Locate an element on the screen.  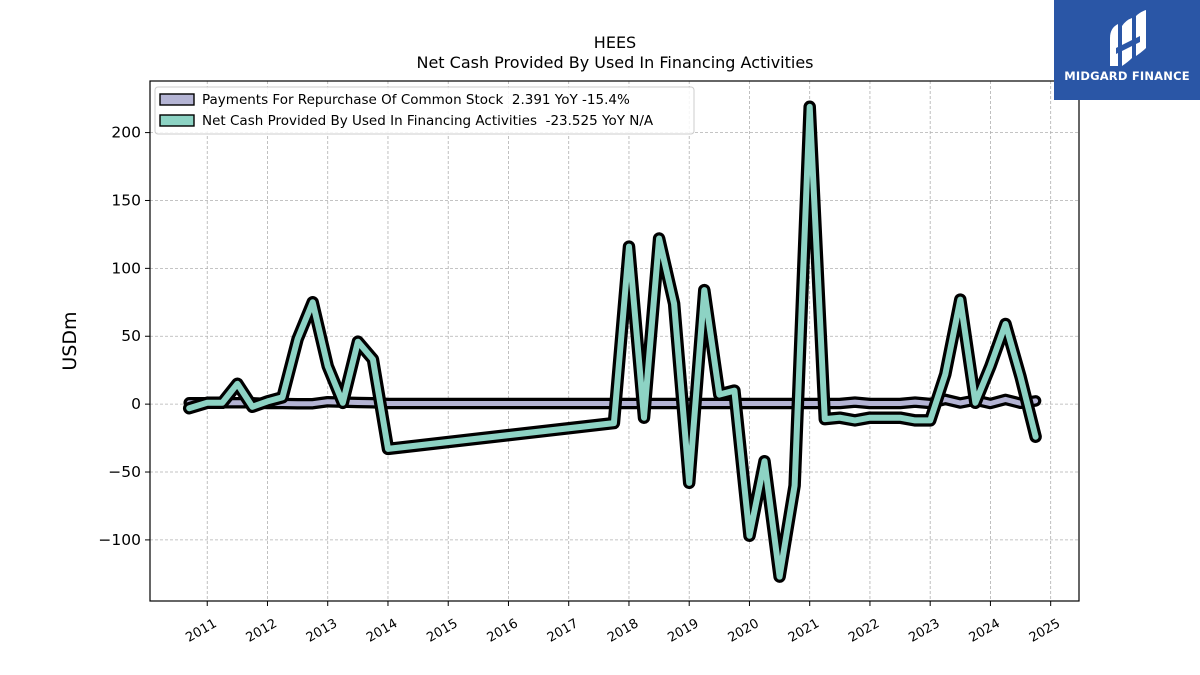
x-tick-label: 2021 is located at coordinates (804, 631).